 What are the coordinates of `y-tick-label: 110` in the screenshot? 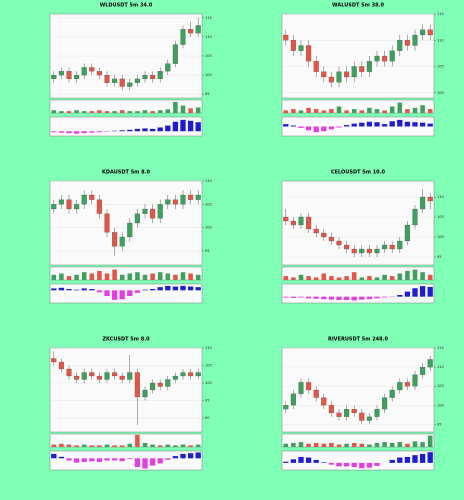 It's located at (208, 348).